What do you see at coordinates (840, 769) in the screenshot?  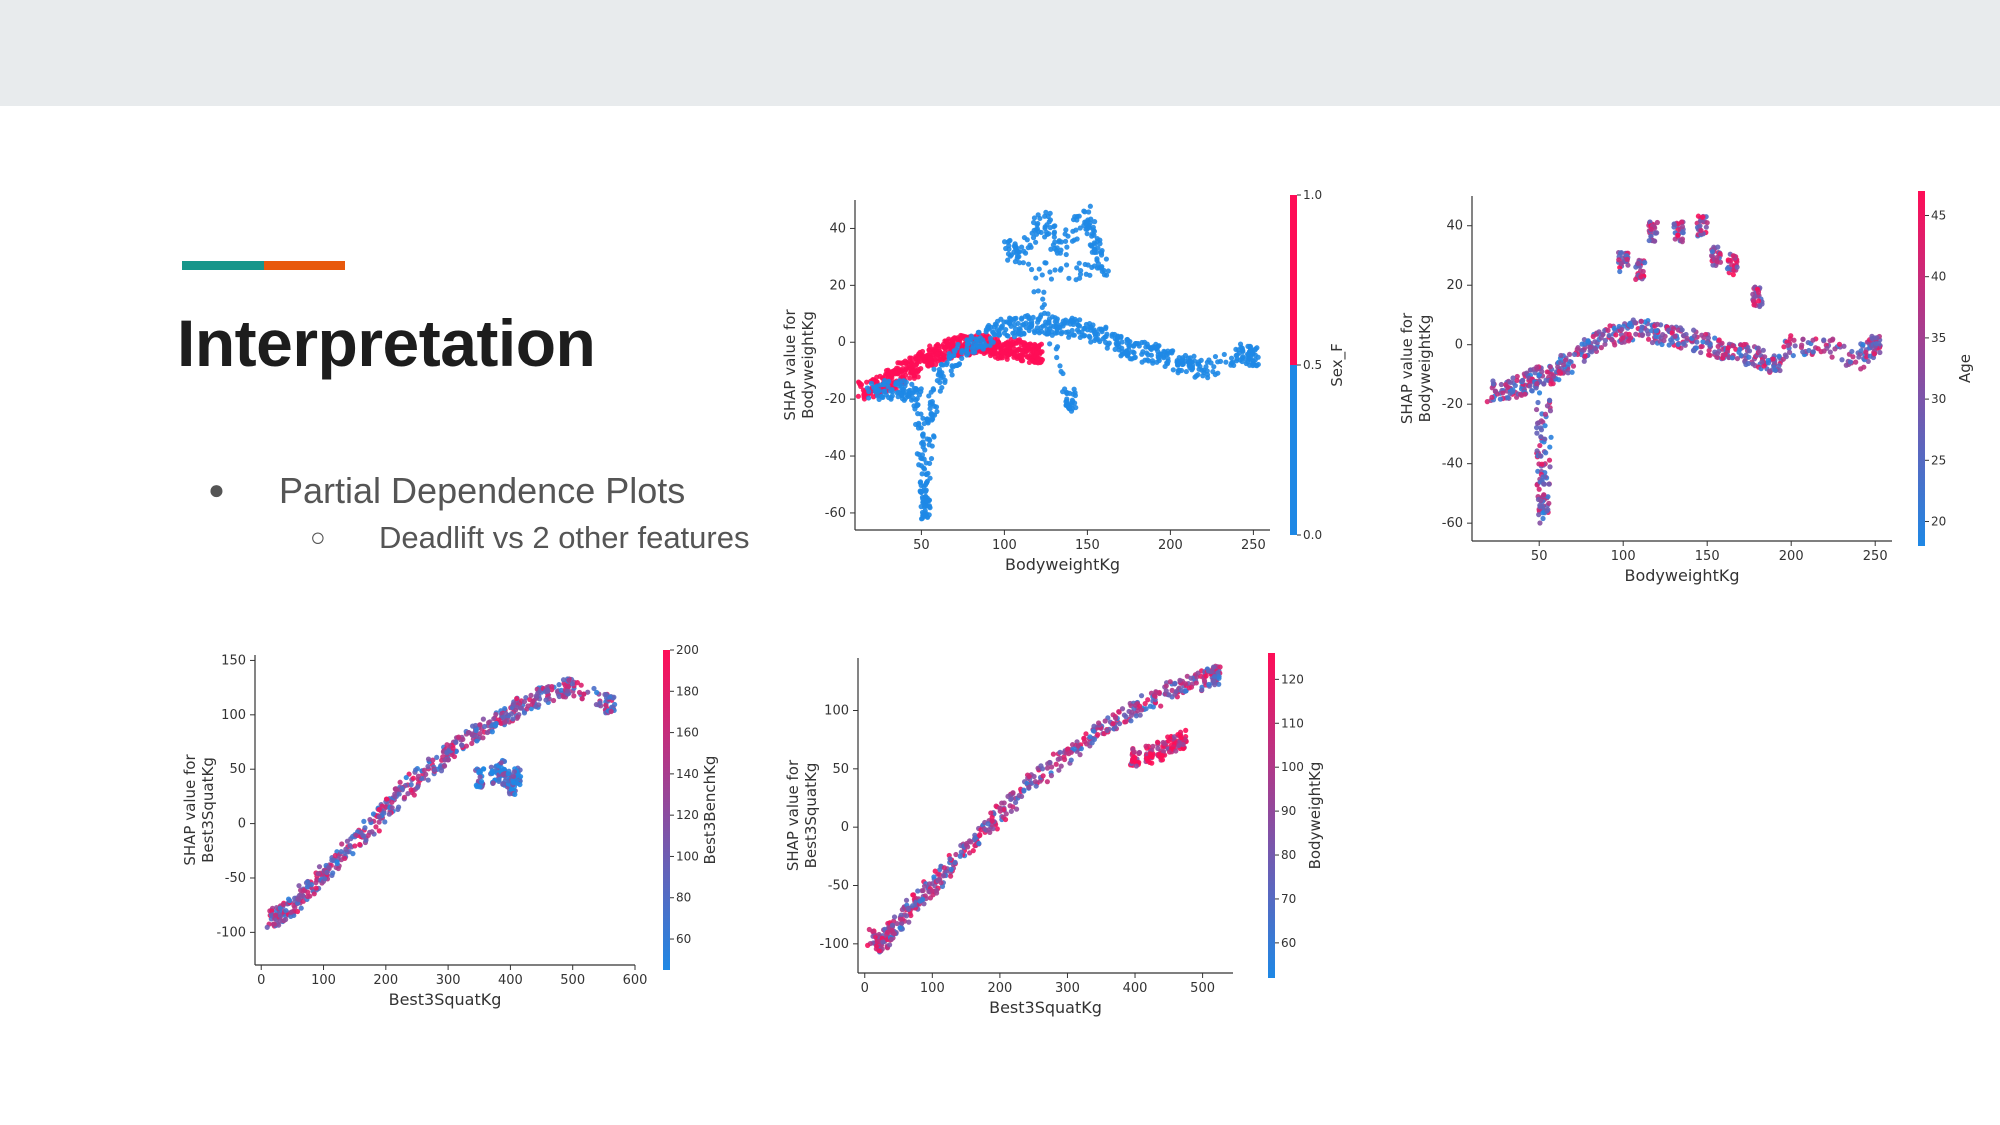 I see `y-tick-label: 50` at bounding box center [840, 769].